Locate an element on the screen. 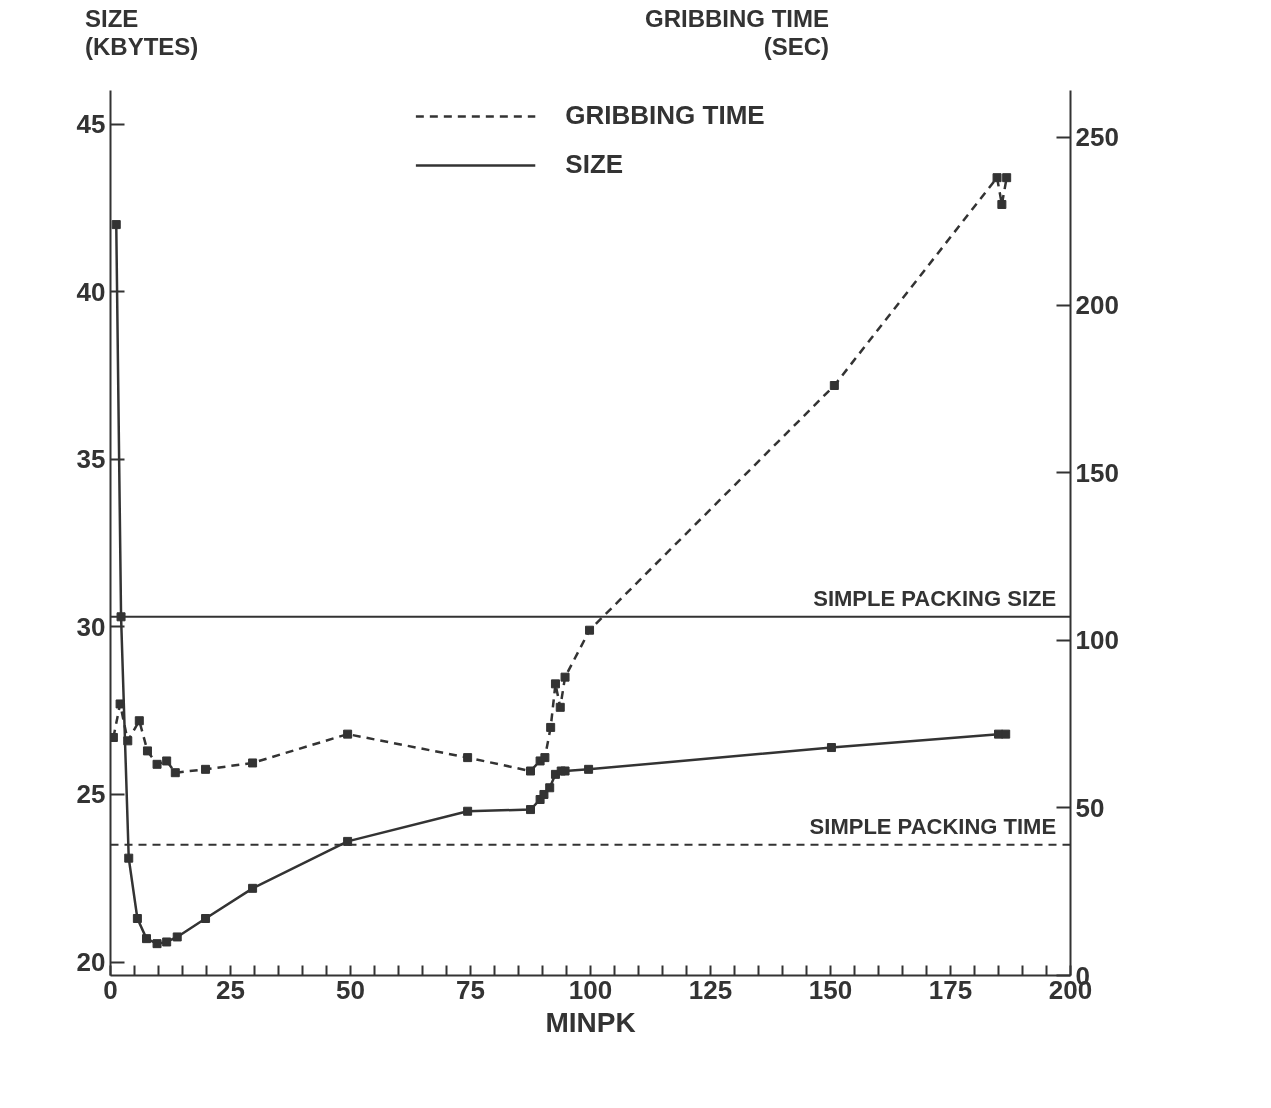  x-tick-label: 125 is located at coordinates (710, 989).